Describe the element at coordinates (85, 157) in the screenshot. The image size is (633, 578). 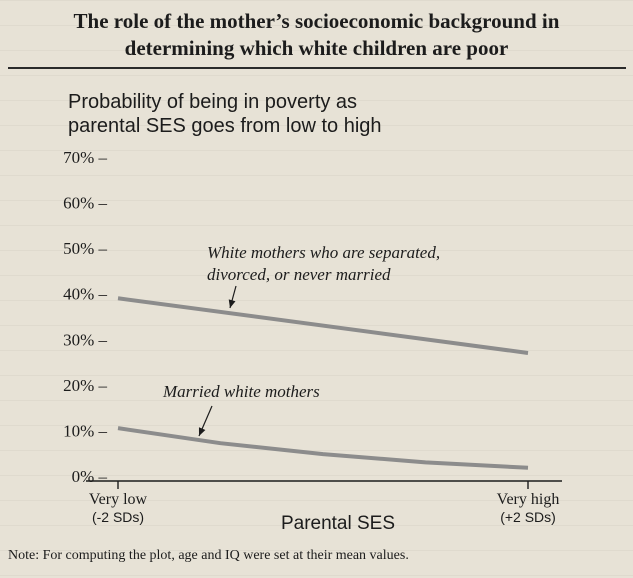
I see `y-tick-label: 70% –` at that location.